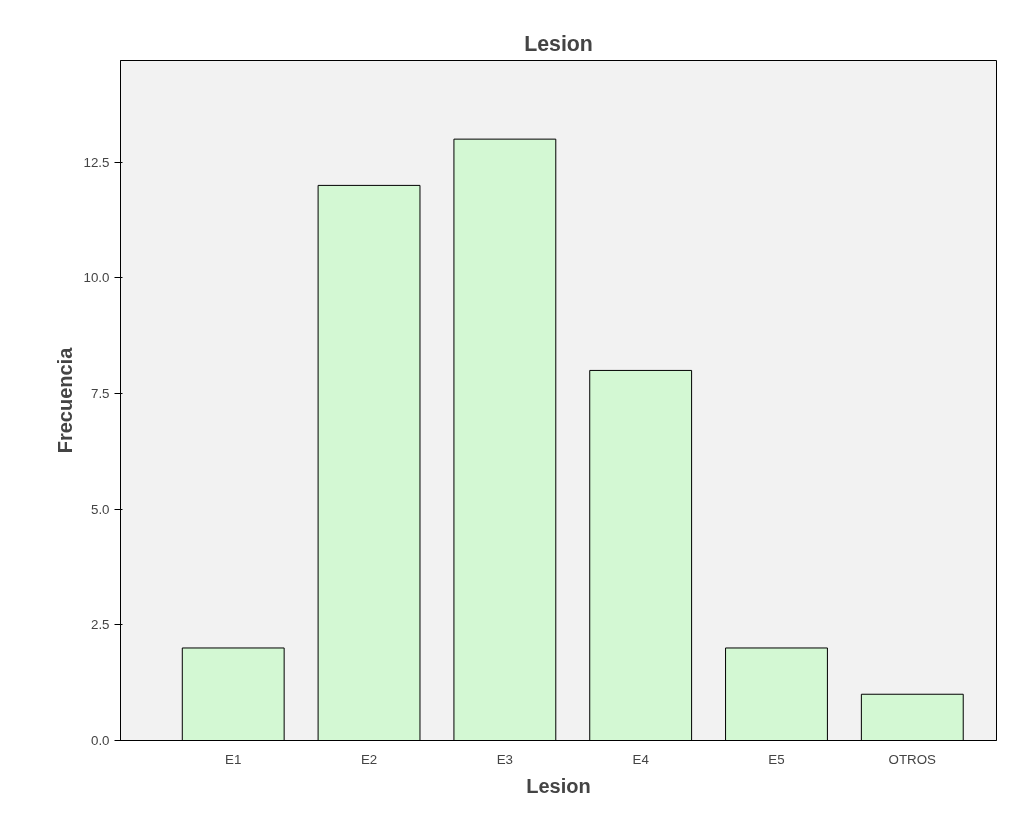 Image resolution: width=1028 pixels, height=828 pixels. Describe the element at coordinates (558, 43) in the screenshot. I see `chart-title: Lesion` at that location.